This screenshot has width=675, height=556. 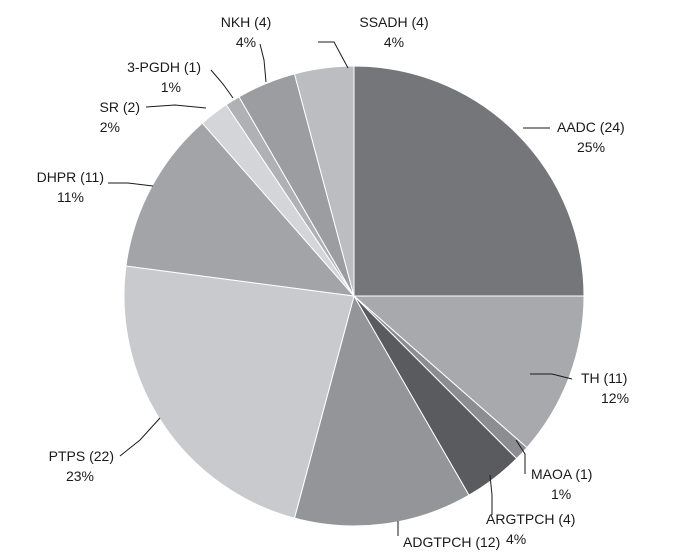 I want to click on slice-label-1: TH (11), so click(x=604, y=378).